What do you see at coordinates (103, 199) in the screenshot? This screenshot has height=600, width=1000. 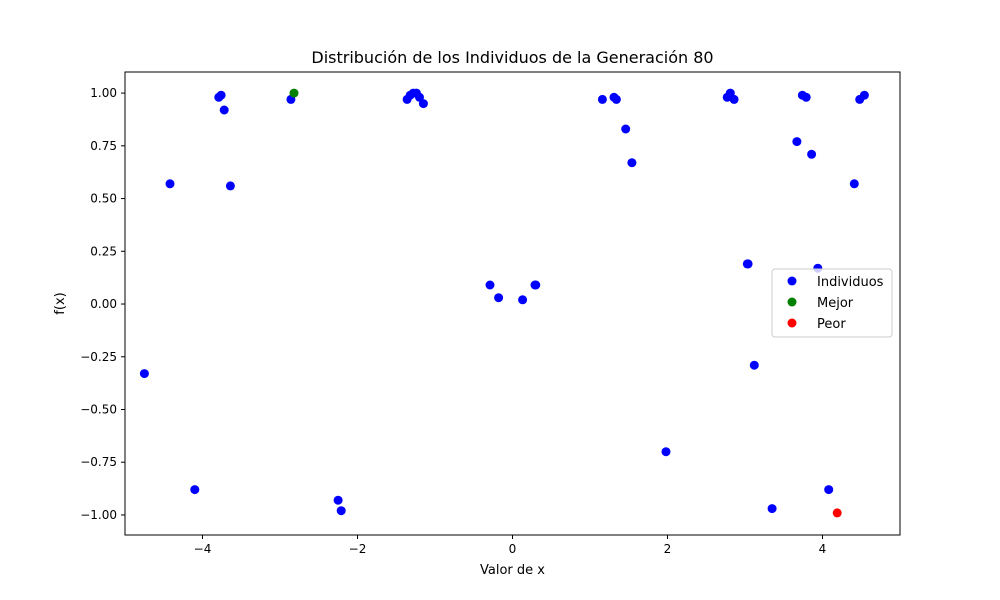 I see `y-tick-label: 0.50` at bounding box center [103, 199].